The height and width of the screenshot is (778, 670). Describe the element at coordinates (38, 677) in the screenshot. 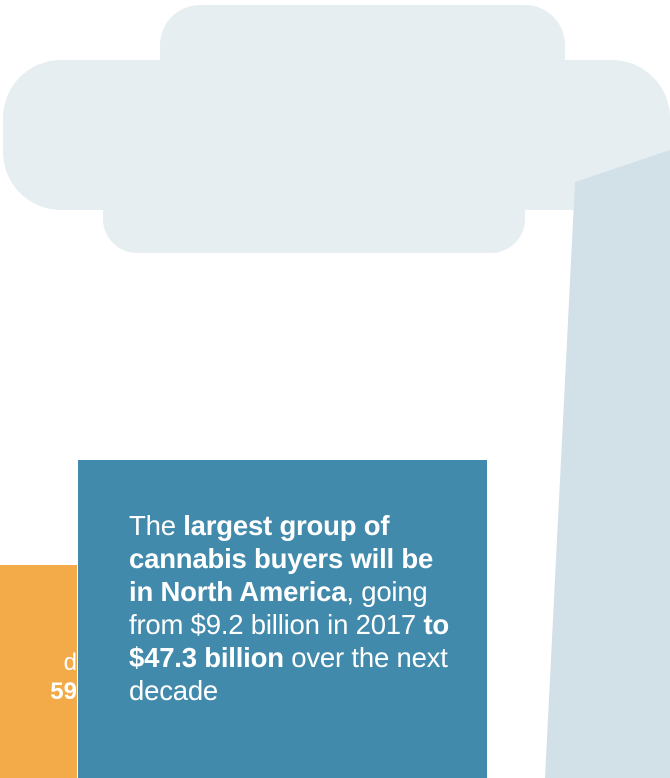

I see `orange-callout-text: d 59` at that location.